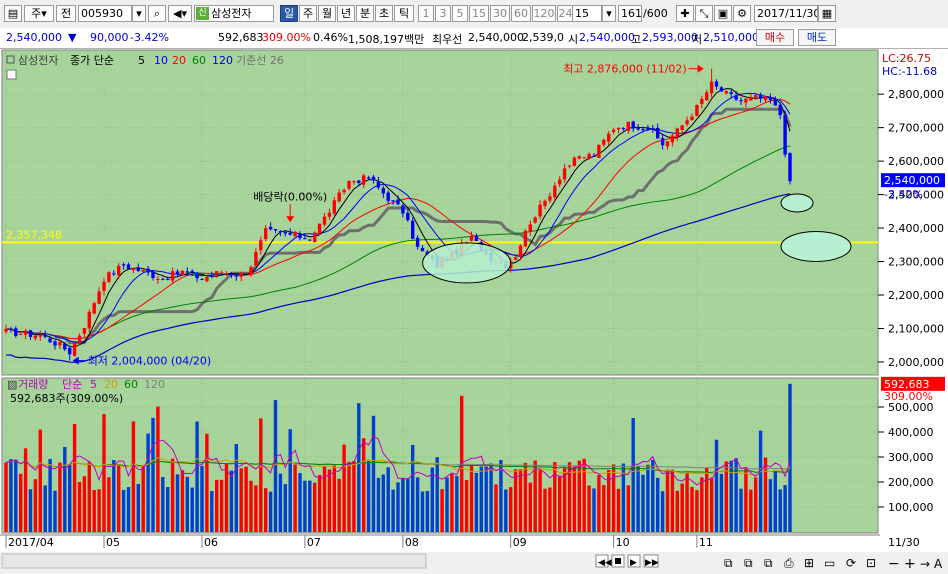 The width and height of the screenshot is (948, 574). Describe the element at coordinates (180, 13) in the screenshot. I see `speaker-icon: ◀▾` at that location.